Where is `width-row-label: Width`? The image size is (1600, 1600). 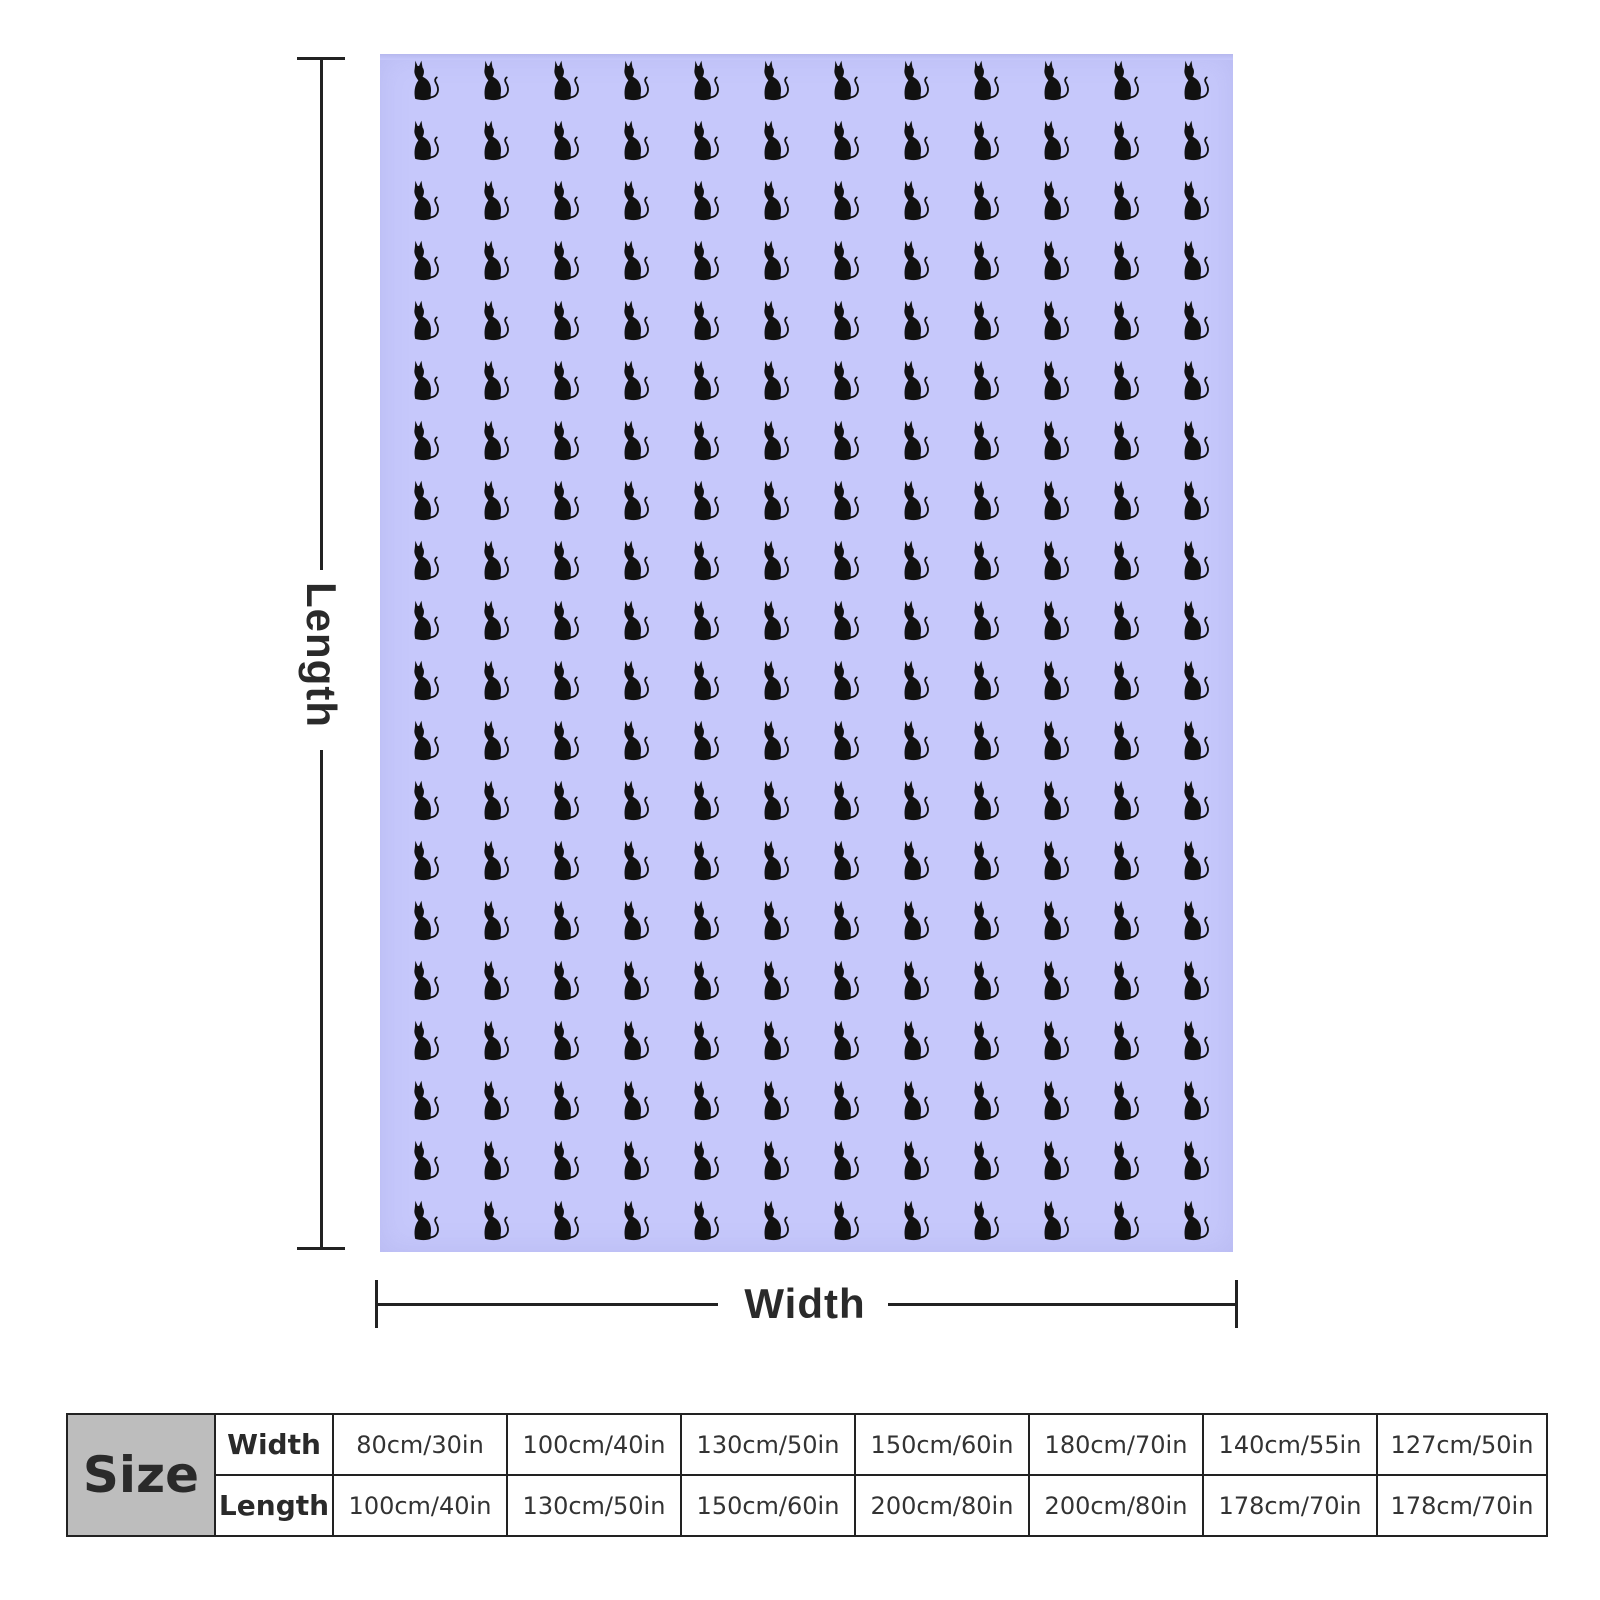 width-row-label: Width is located at coordinates (274, 1444).